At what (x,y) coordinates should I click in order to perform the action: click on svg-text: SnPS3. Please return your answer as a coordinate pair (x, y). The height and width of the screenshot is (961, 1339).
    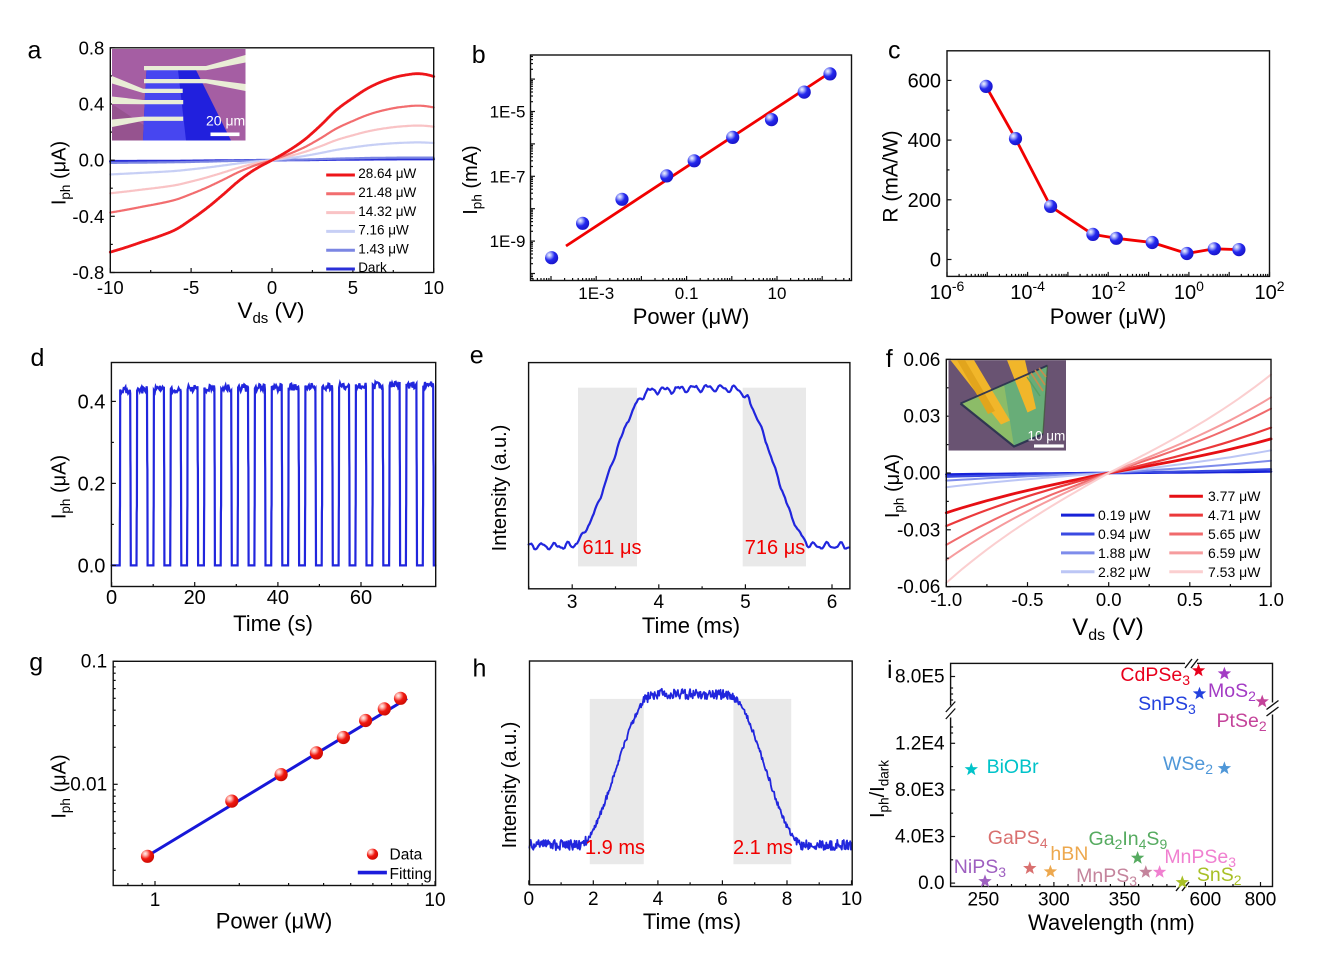
    Looking at the image, I should click on (1167, 705).